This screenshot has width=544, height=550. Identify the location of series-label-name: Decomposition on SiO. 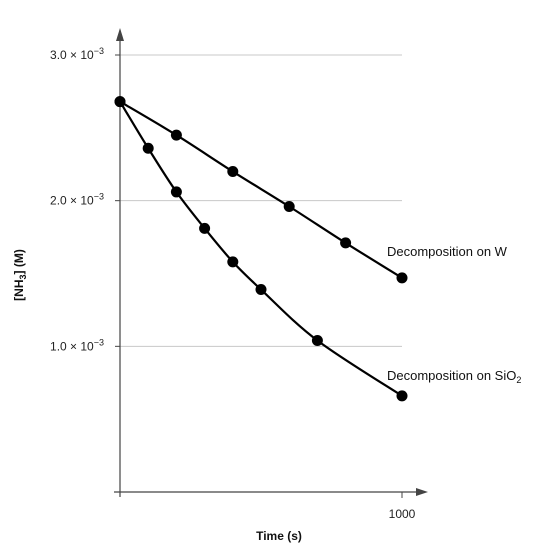
(451, 375).